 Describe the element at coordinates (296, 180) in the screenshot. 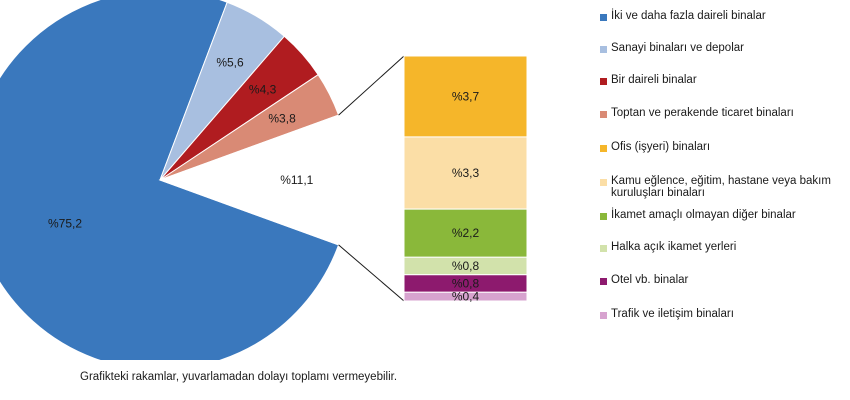

I see `pie-slice-label-5: %11,1` at that location.